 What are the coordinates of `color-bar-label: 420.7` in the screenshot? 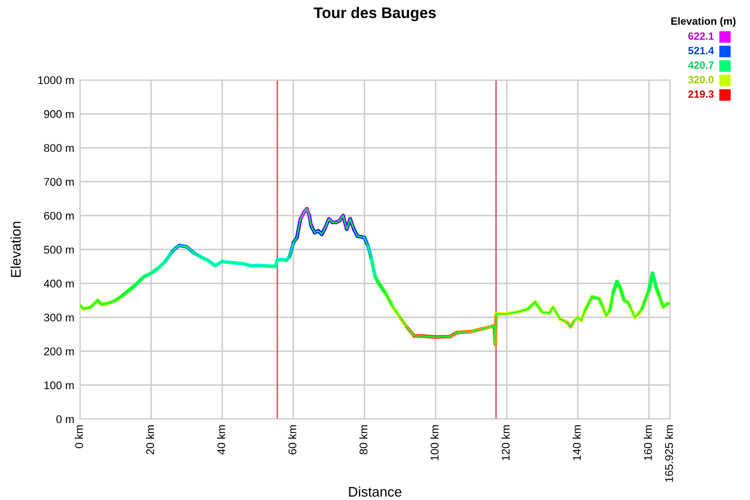 It's located at (701, 65).